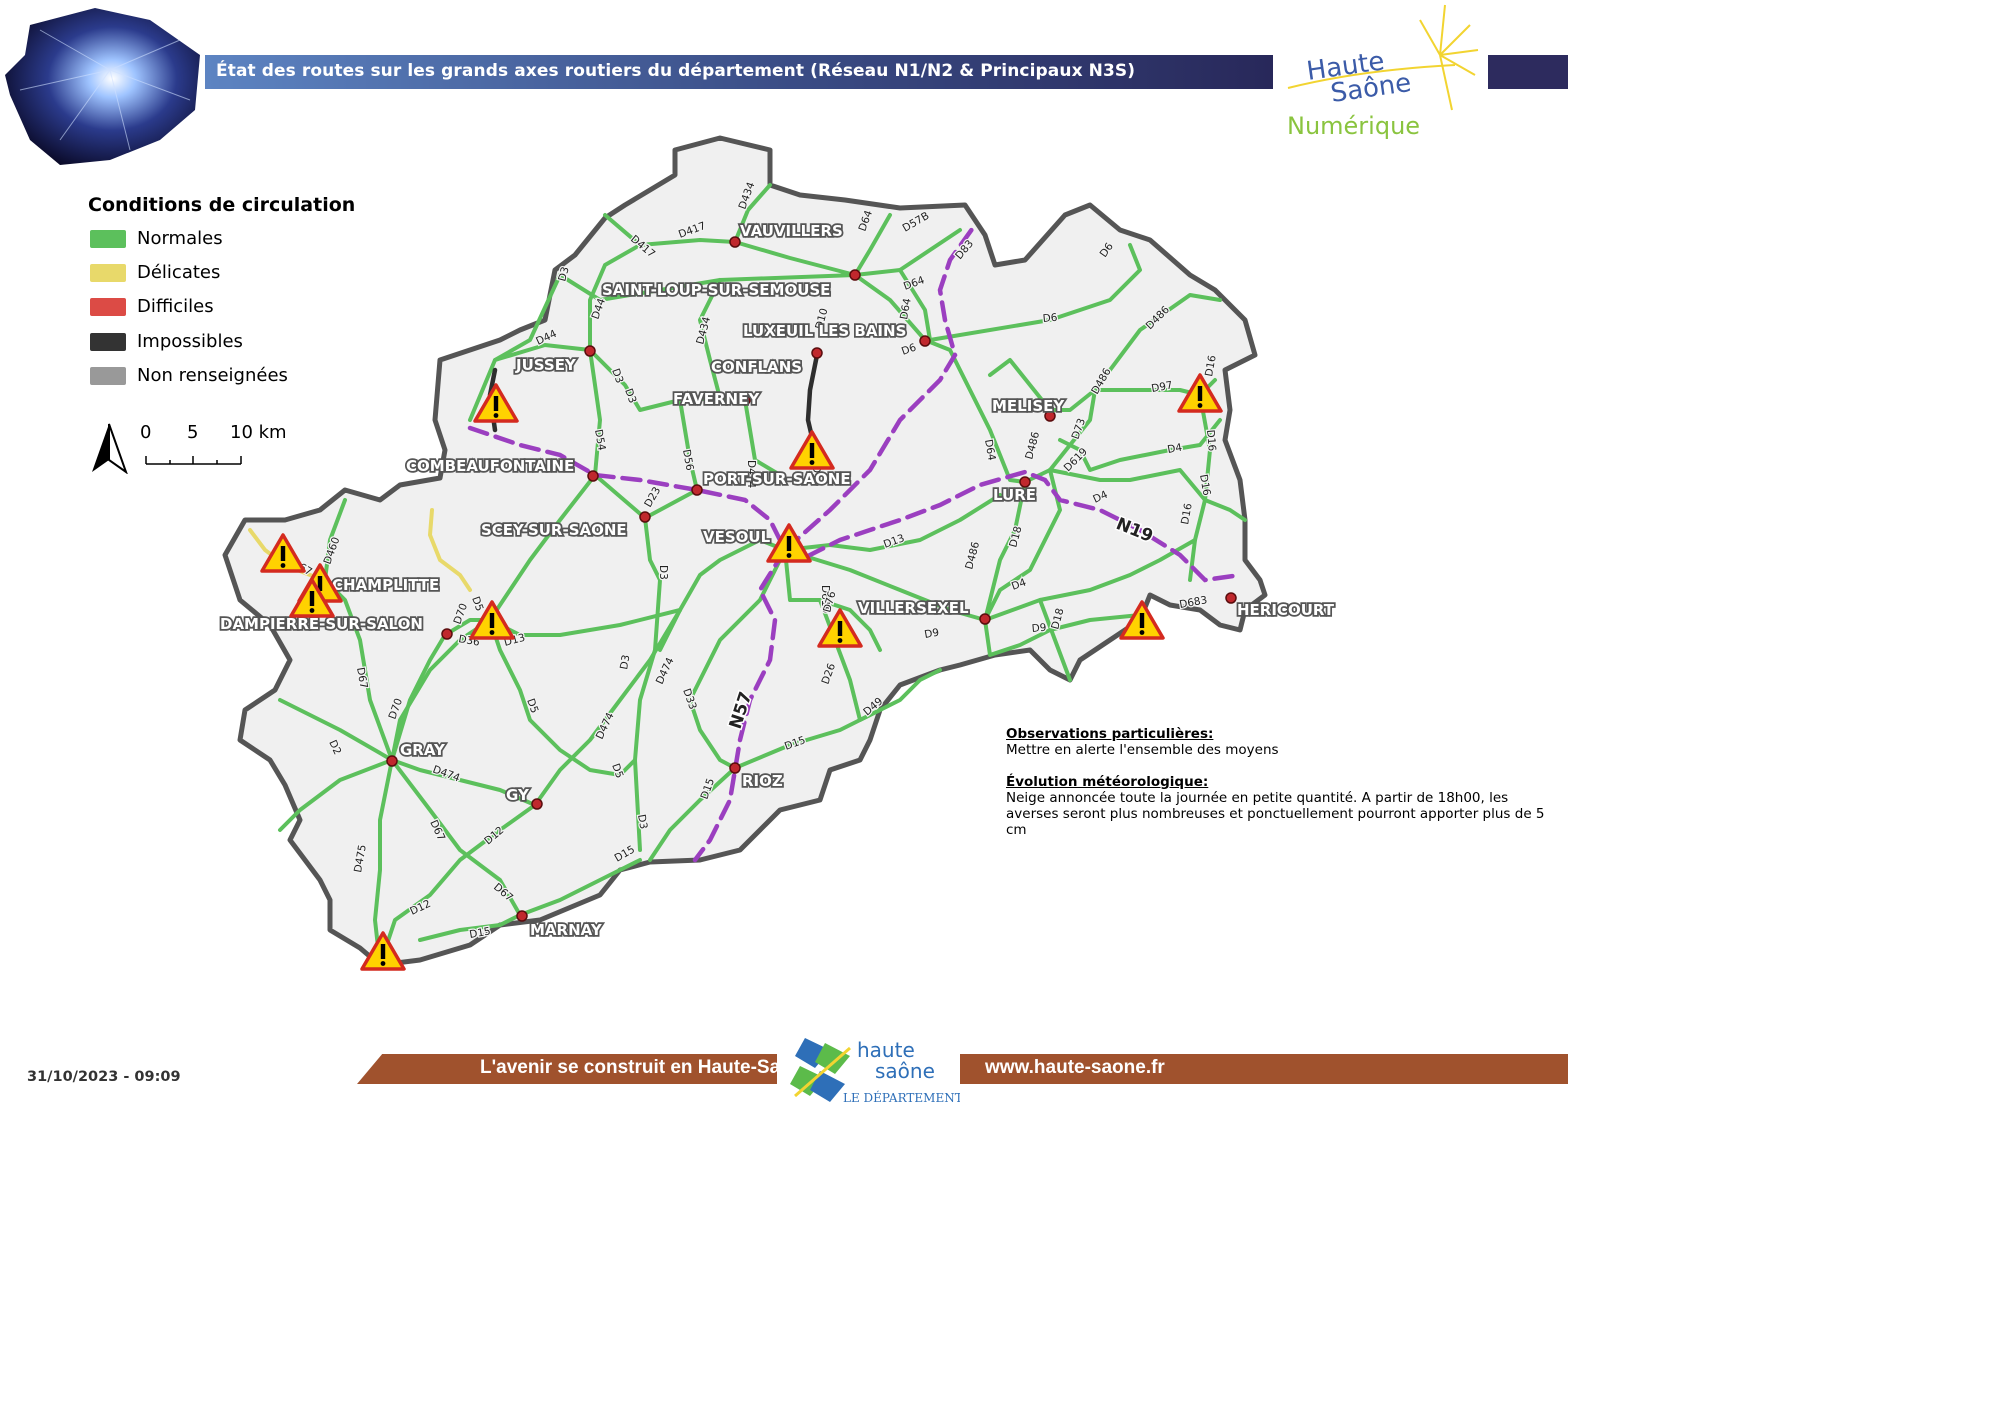 This screenshot has height=1417, width=2004. What do you see at coordinates (716, 399) in the screenshot?
I see `town-label-faverney: FAVERNEY` at bounding box center [716, 399].